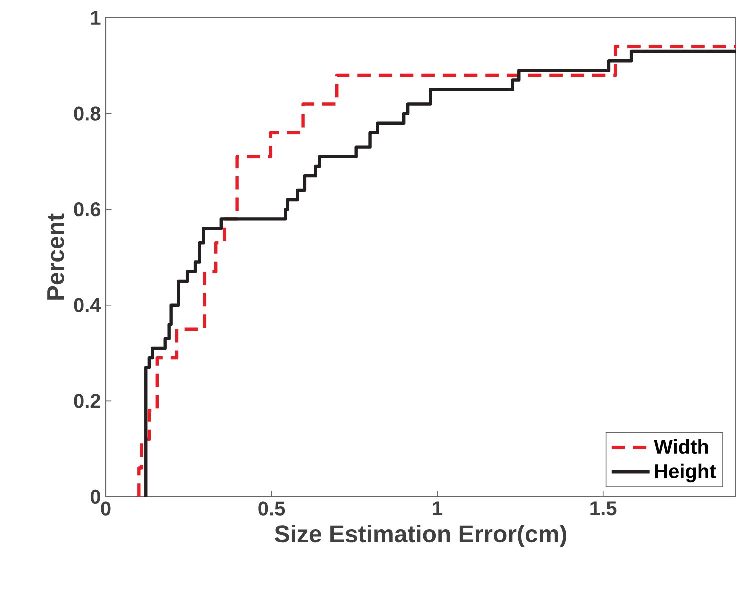 The height and width of the screenshot is (589, 736). I want to click on y-tick-label: 0, so click(95, 497).